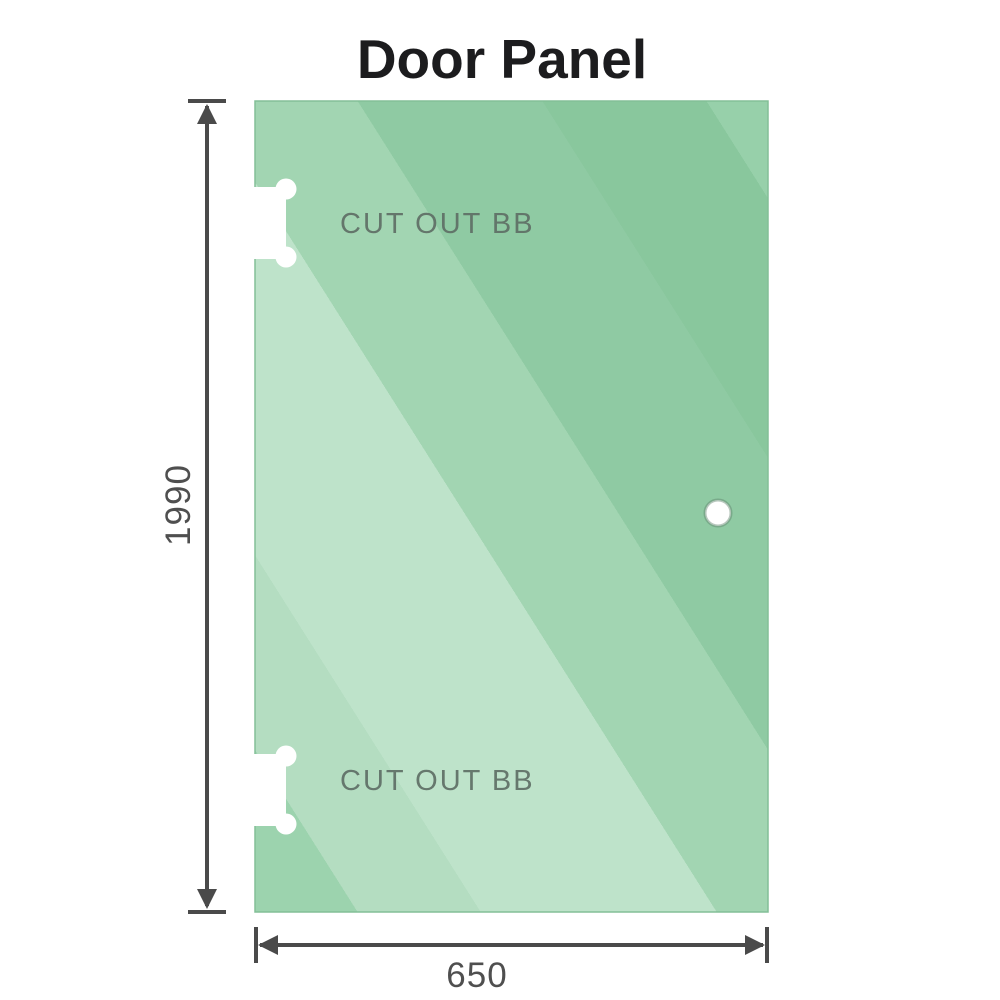 The height and width of the screenshot is (1000, 1000). Describe the element at coordinates (270, 223) in the screenshot. I see `hinge-cutout-top-body` at that location.